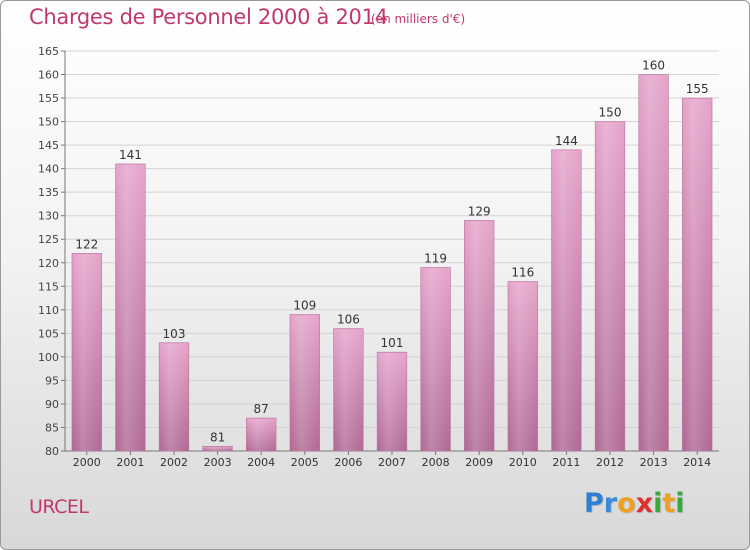 The width and height of the screenshot is (750, 550). Describe the element at coordinates (435, 258) in the screenshot. I see `bar-value-label: 119` at that location.